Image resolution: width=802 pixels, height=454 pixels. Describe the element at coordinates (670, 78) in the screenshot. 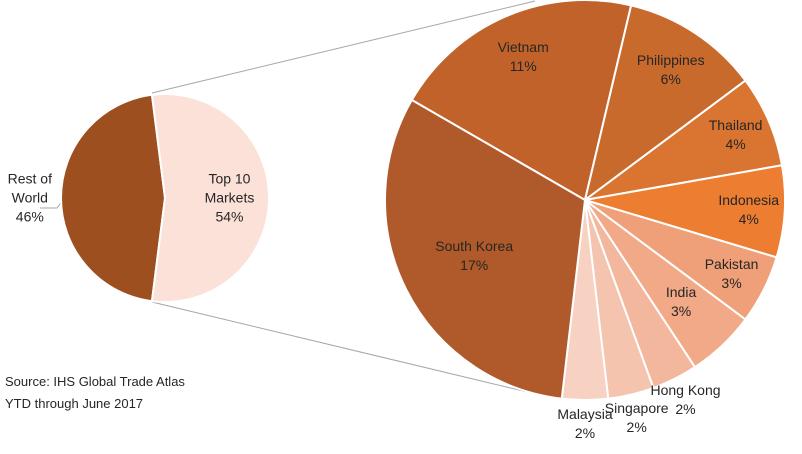

I see `slice-value: 6%` at that location.